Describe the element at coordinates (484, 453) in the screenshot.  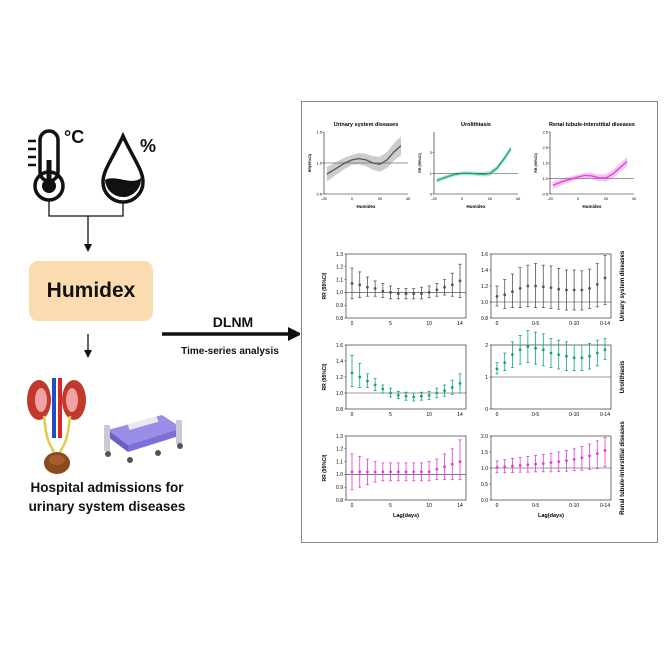
I see `lag-ytick: 1.5` at that location.